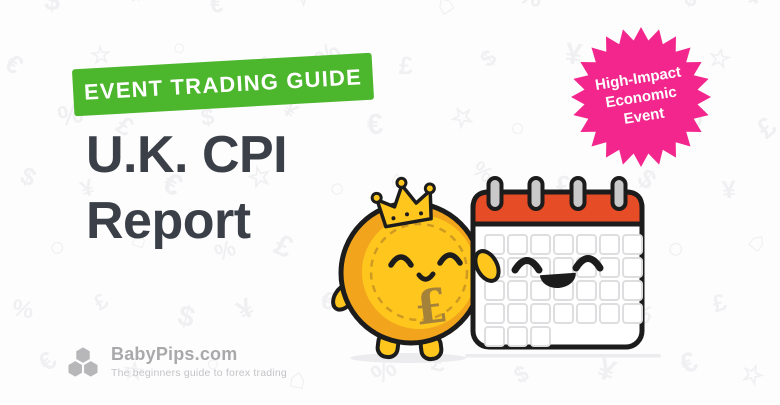 This screenshot has width=780, height=405. I want to click on event-trading-guide-ribbon: EVENT TRADING GUIDE, so click(223, 84).